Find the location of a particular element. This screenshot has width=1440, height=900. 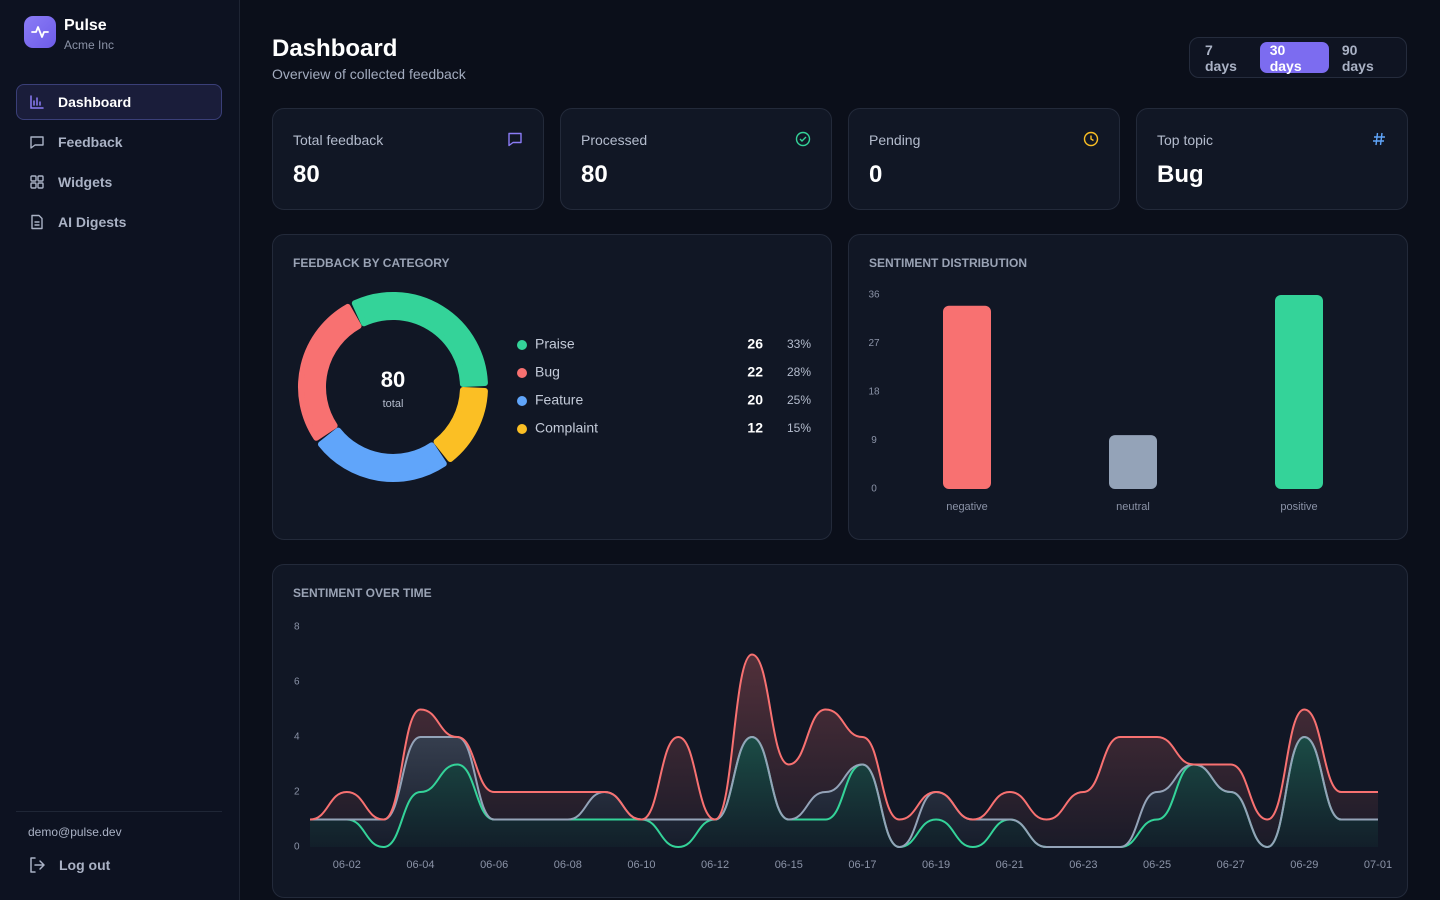

range-button: 30 days is located at coordinates (1294, 58).